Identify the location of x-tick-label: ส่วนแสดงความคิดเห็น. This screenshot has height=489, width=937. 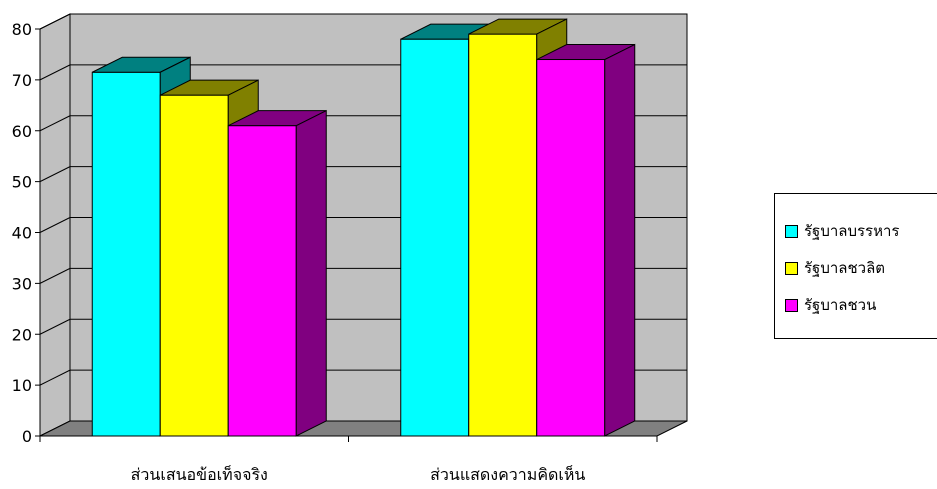
(507, 474).